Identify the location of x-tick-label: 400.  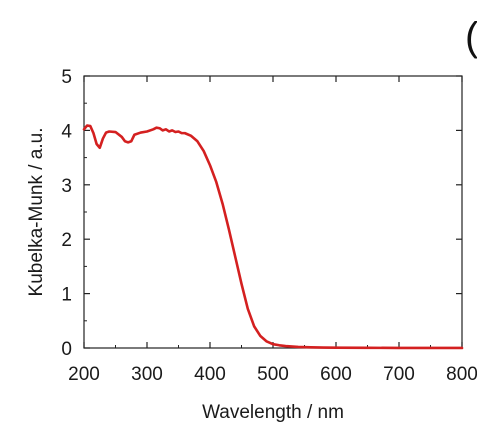
(210, 374).